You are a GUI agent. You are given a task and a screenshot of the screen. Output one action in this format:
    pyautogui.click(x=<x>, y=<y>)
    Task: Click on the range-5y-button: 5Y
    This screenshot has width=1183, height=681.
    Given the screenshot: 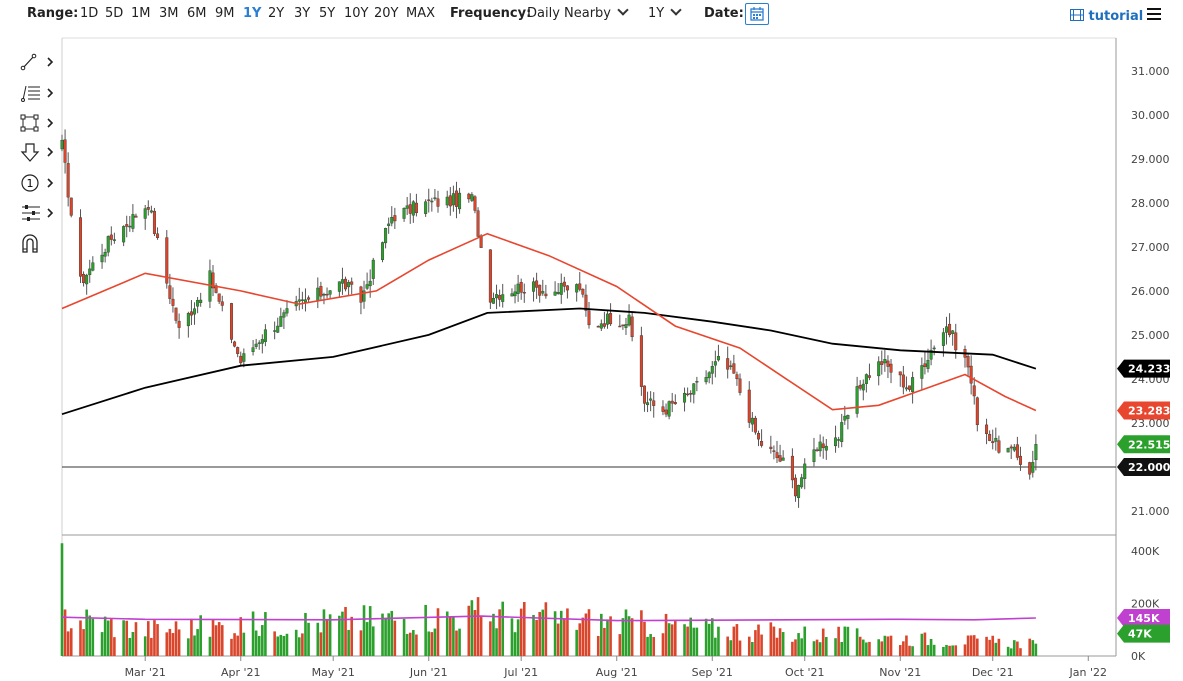 What is the action you would take?
    pyautogui.click(x=327, y=13)
    